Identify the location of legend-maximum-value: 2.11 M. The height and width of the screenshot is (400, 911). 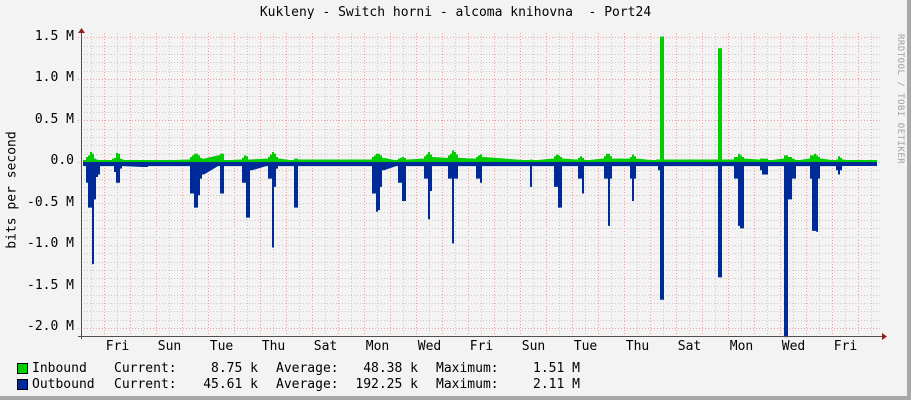
(556, 384).